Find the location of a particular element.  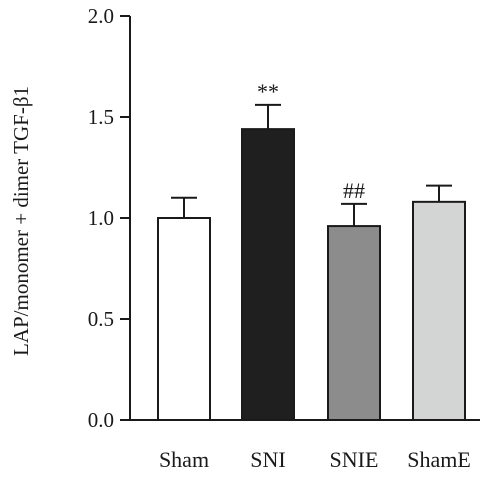

x-tick-label: Sham is located at coordinates (184, 459).